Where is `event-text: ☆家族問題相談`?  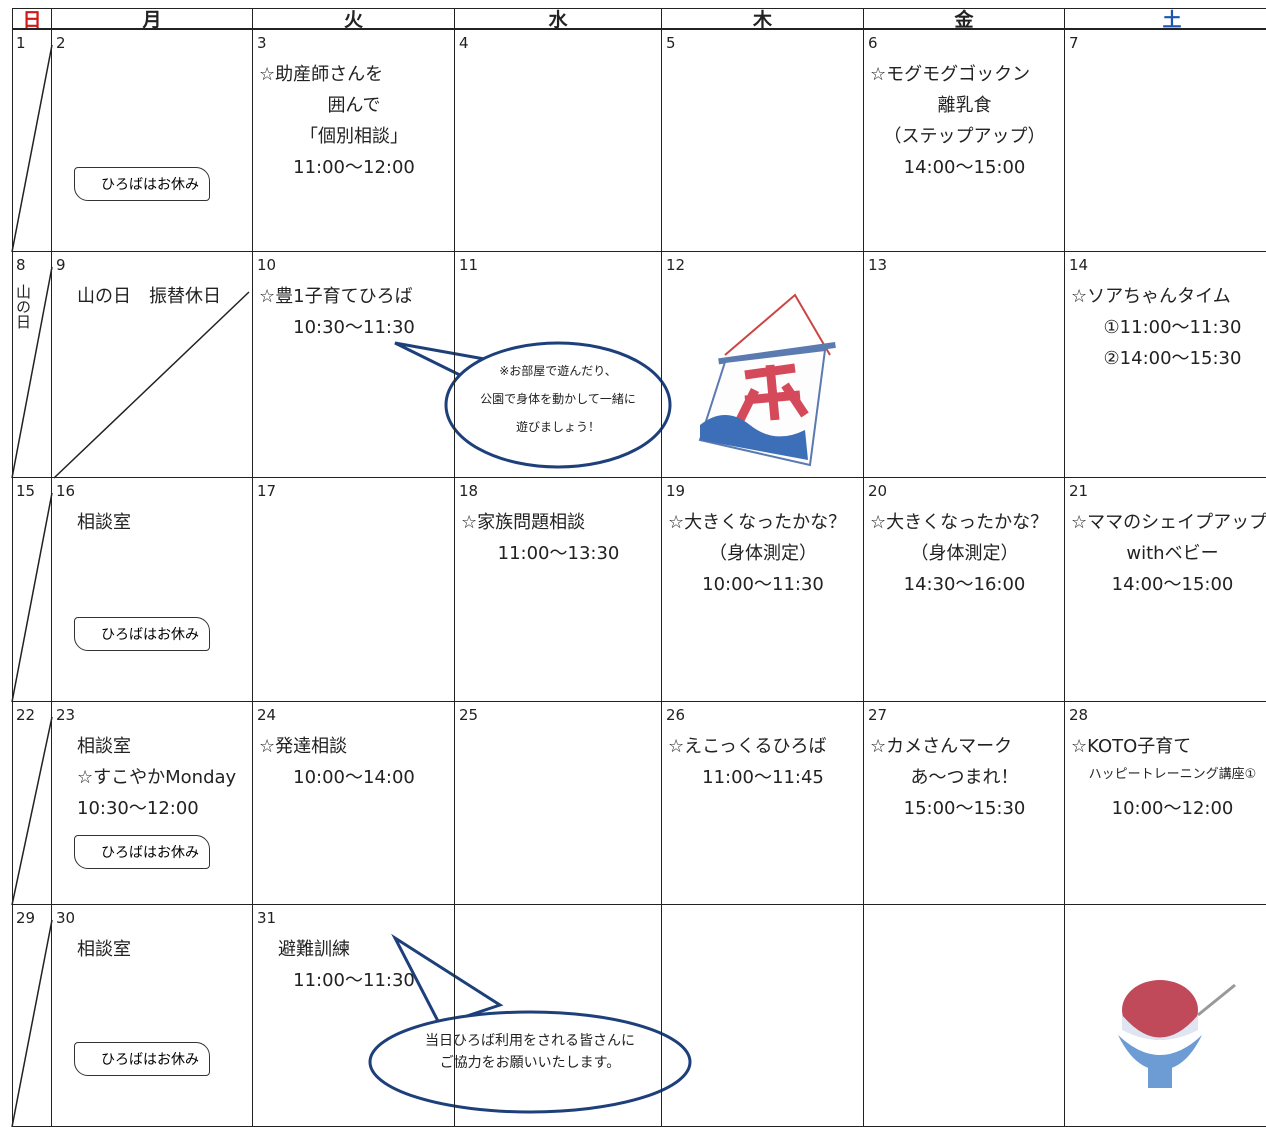
event-text: ☆家族問題相談 is located at coordinates (523, 522).